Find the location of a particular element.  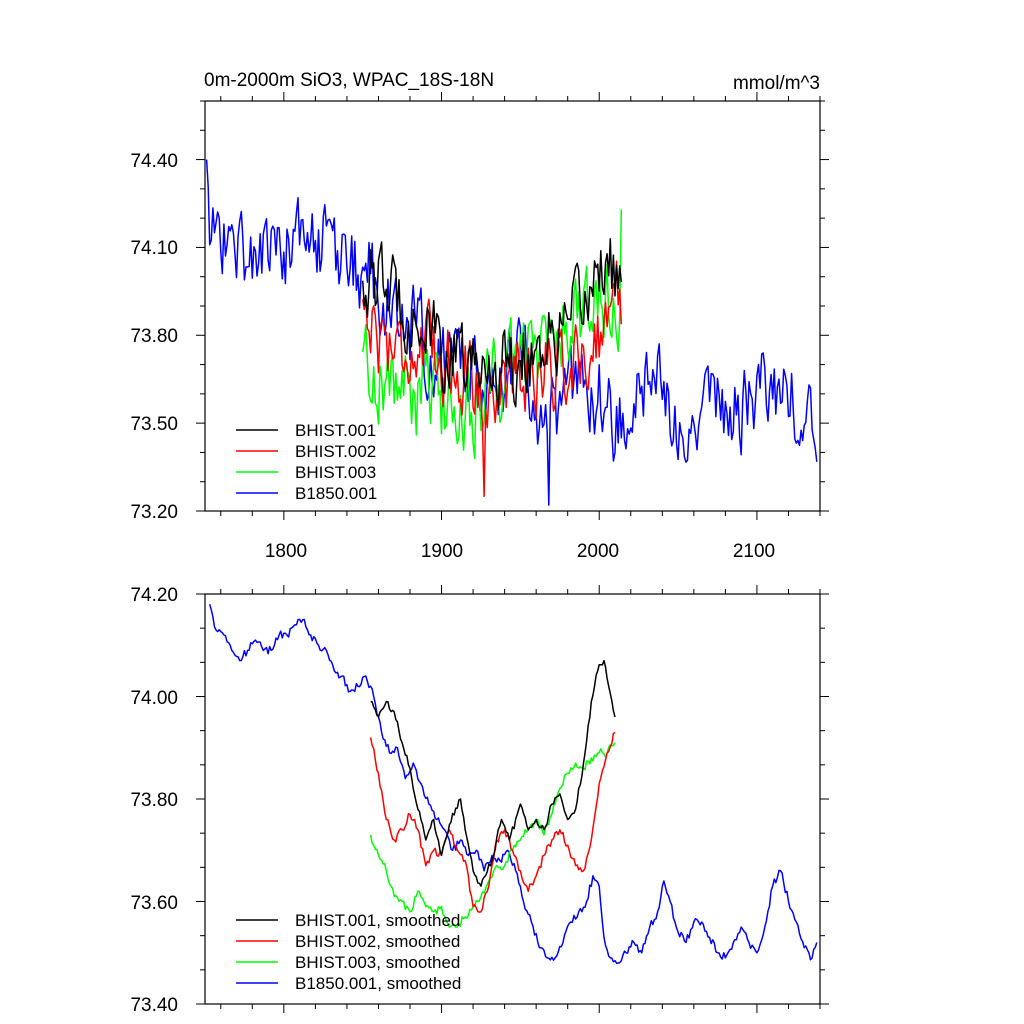

top-chart-title: 0m-2000m SiO3, WPAC_18S-18N is located at coordinates (349, 80).